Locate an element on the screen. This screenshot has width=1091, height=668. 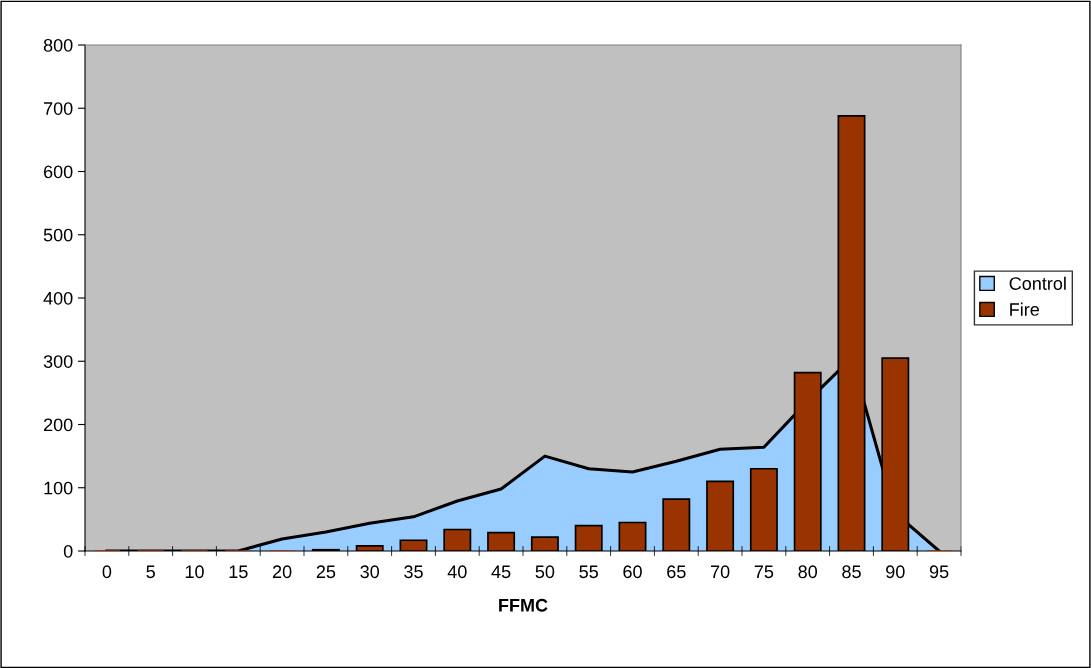
x-tick-label: 15 is located at coordinates (238, 572).